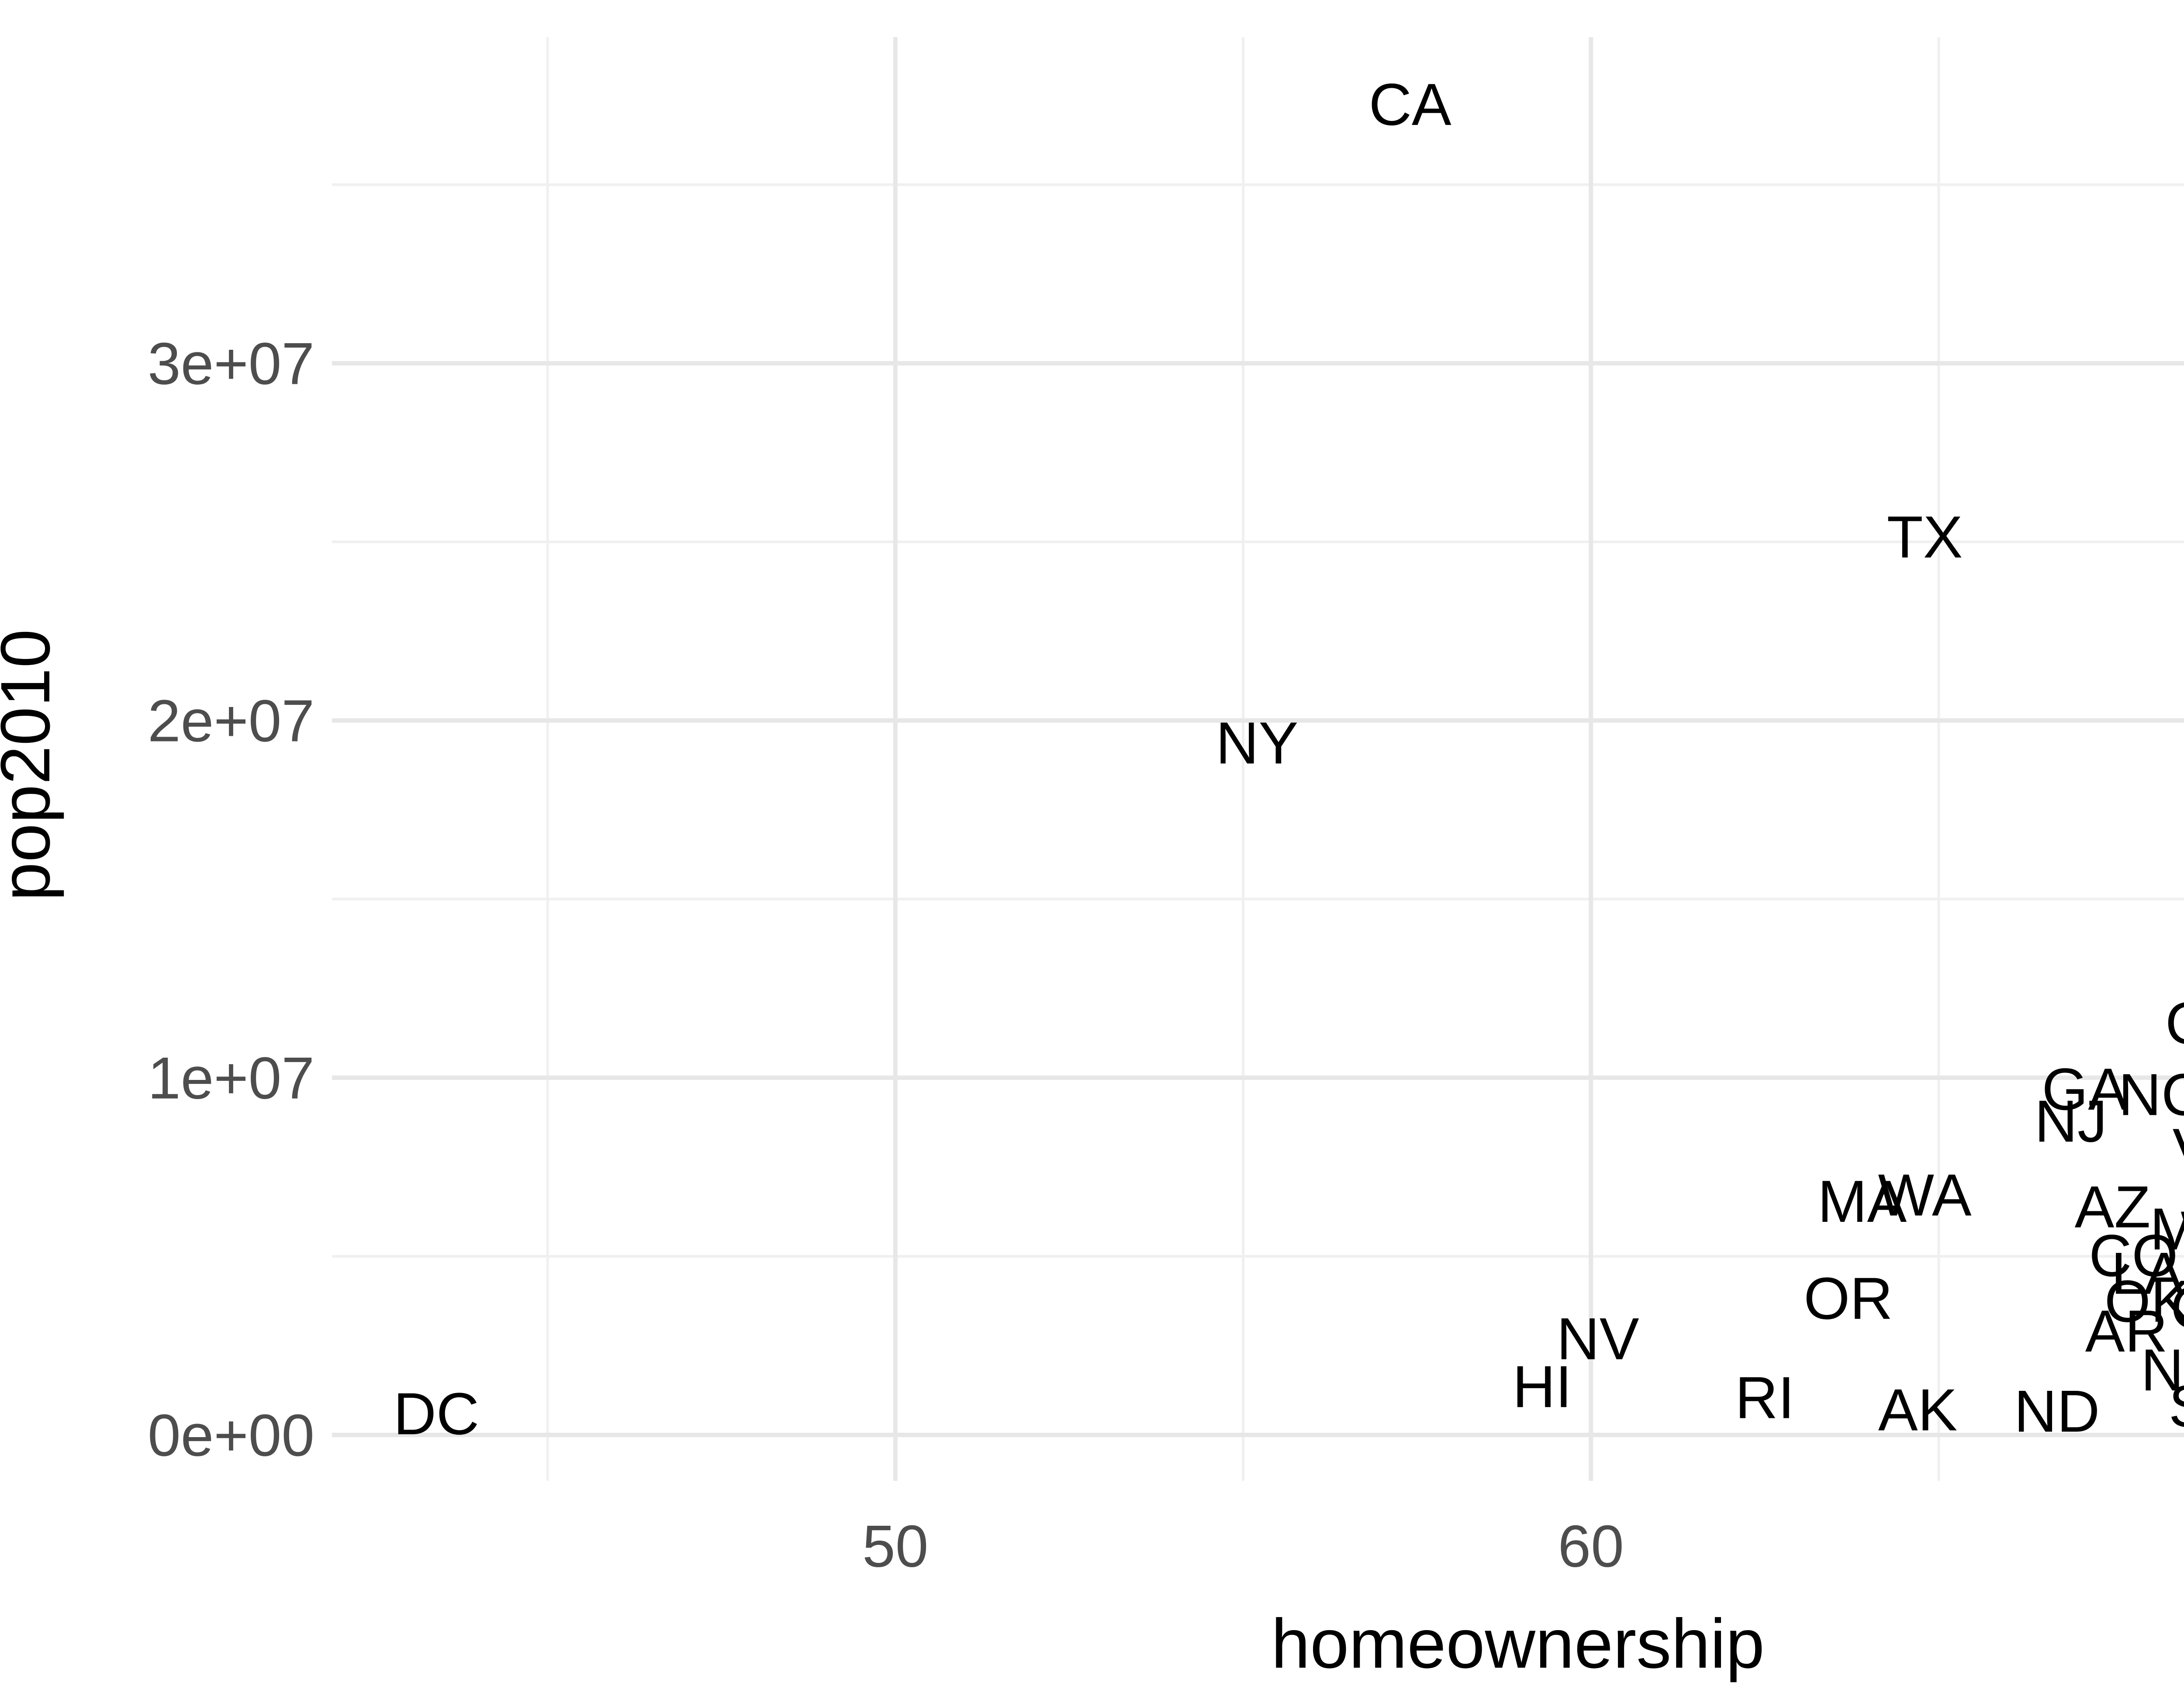 The width and height of the screenshot is (2184, 1700). I want to click on state-label-co: CO, so click(2133, 1256).